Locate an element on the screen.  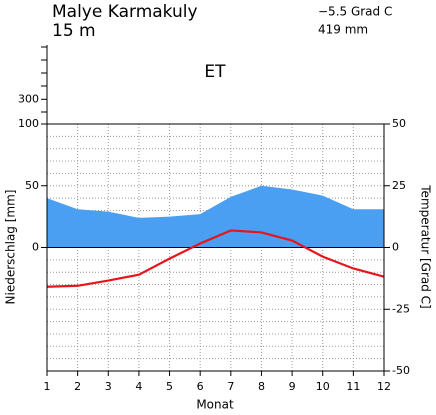
y-tick-label: 300 is located at coordinates (28, 98).